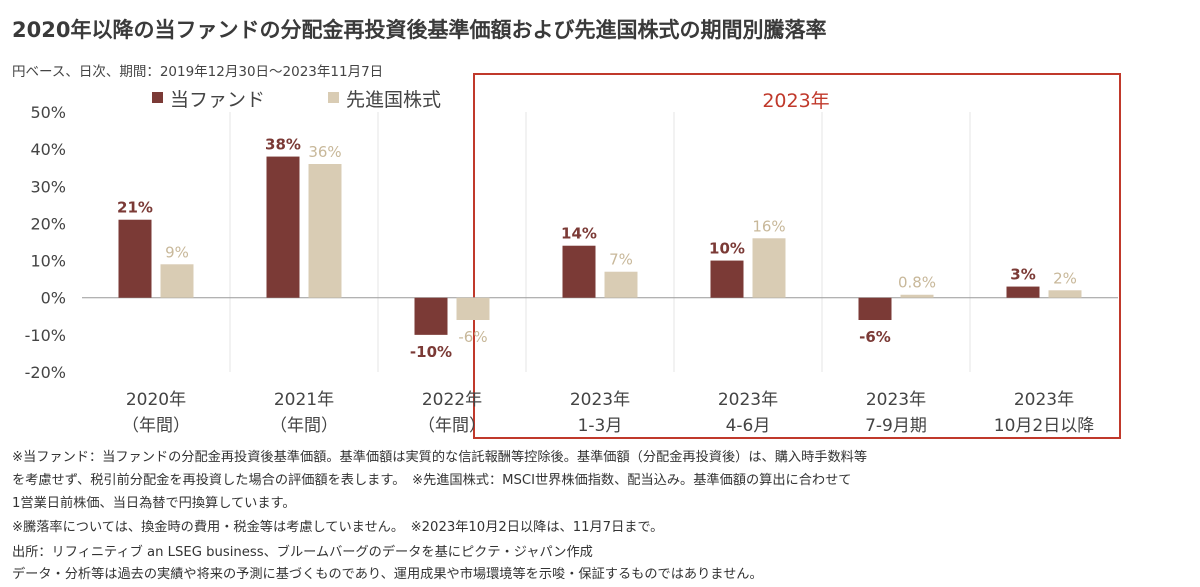  Describe the element at coordinates (431, 352) in the screenshot. I see `data-label-fund: -10%` at that location.